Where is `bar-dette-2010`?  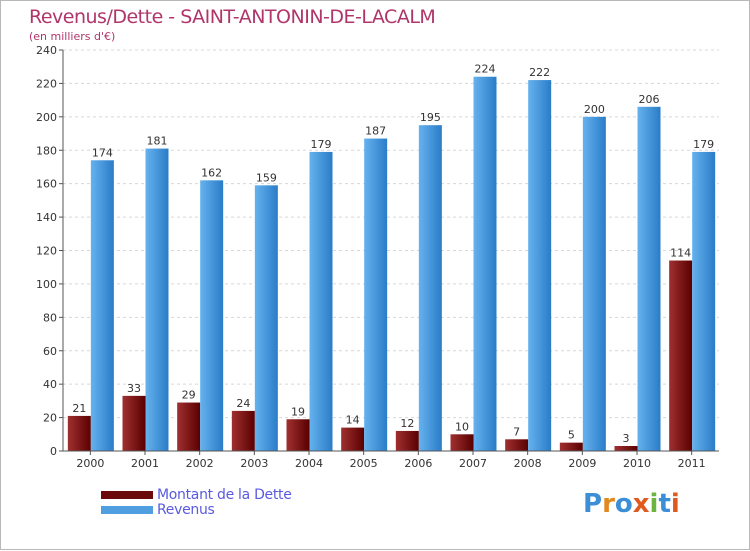
bar-dette-2010 is located at coordinates (626, 448).